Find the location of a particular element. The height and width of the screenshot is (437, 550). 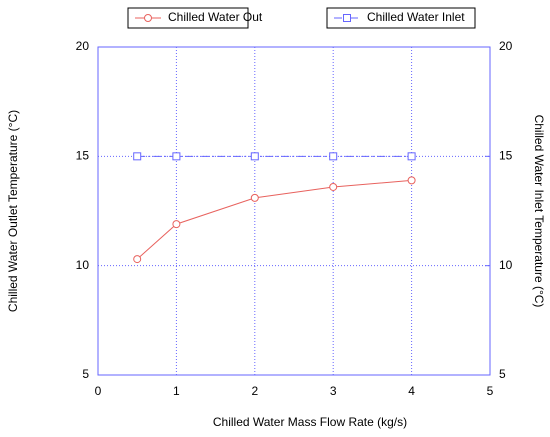

x-tick-label: 1 is located at coordinates (176, 391).